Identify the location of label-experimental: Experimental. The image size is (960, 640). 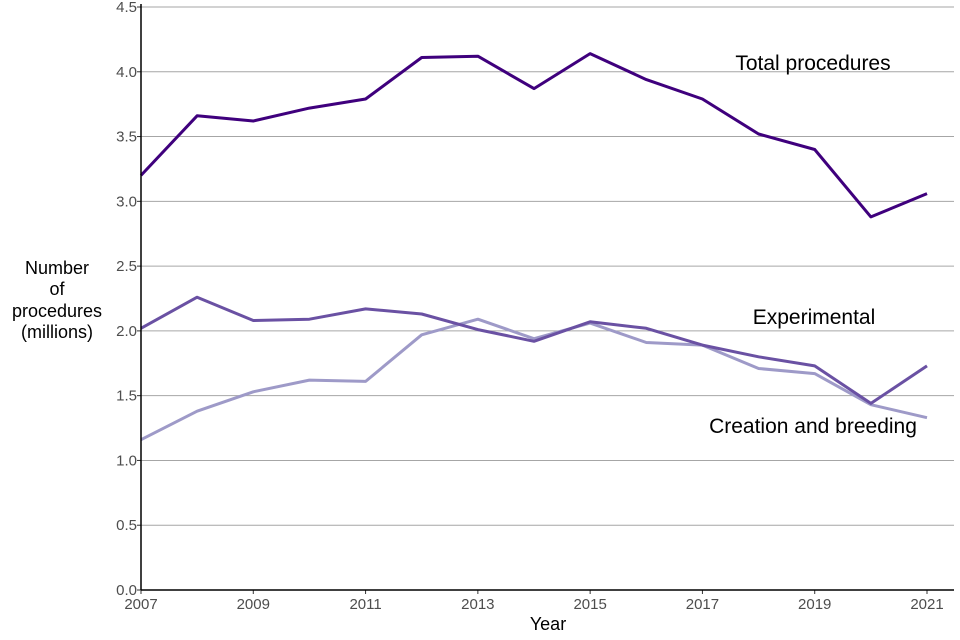
(814, 317).